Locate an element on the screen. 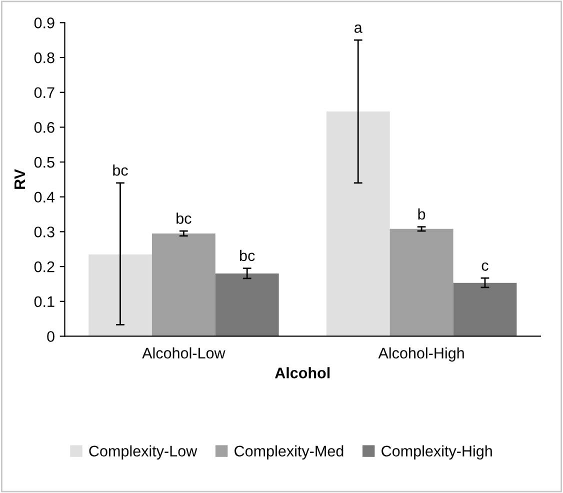 The width and height of the screenshot is (563, 493). annotation: c is located at coordinates (485, 266).